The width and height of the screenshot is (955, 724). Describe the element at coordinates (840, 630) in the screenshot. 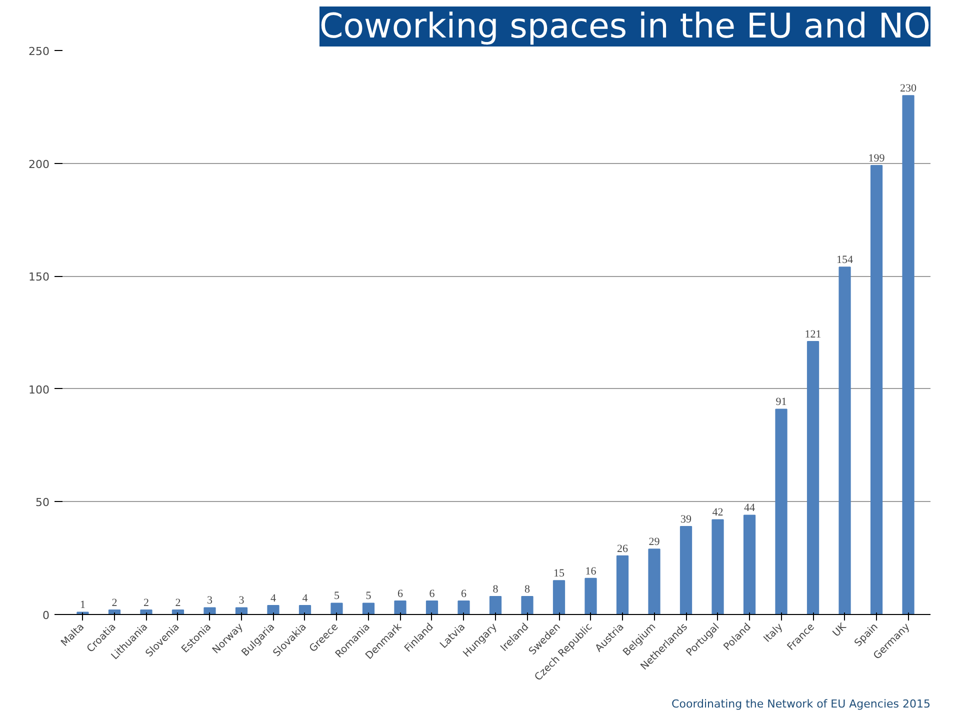

I see `x-tick-label: UK` at that location.